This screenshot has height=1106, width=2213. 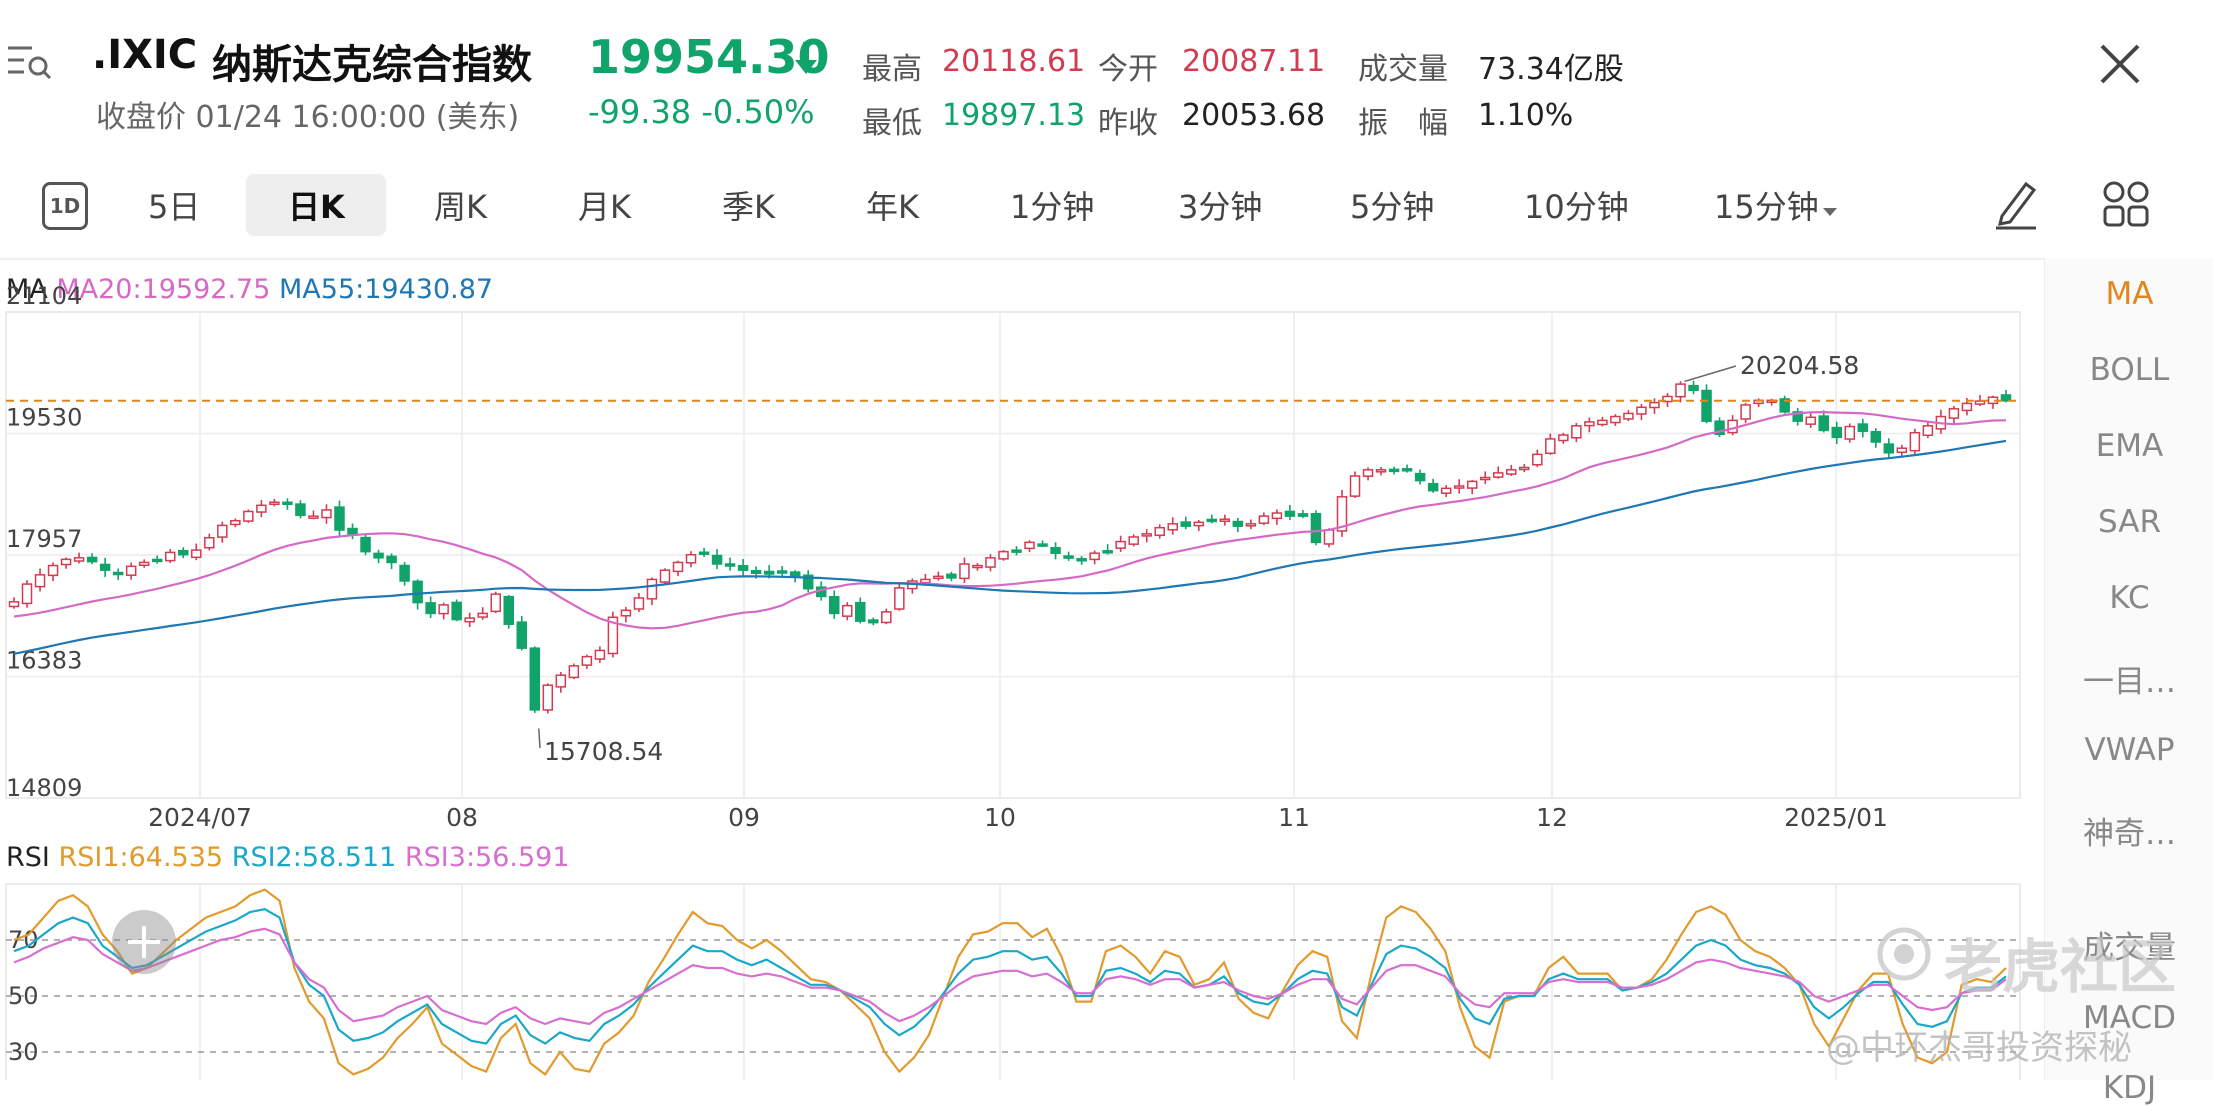 I want to click on indicator-kdj: KDJ, so click(x=2129, y=1088).